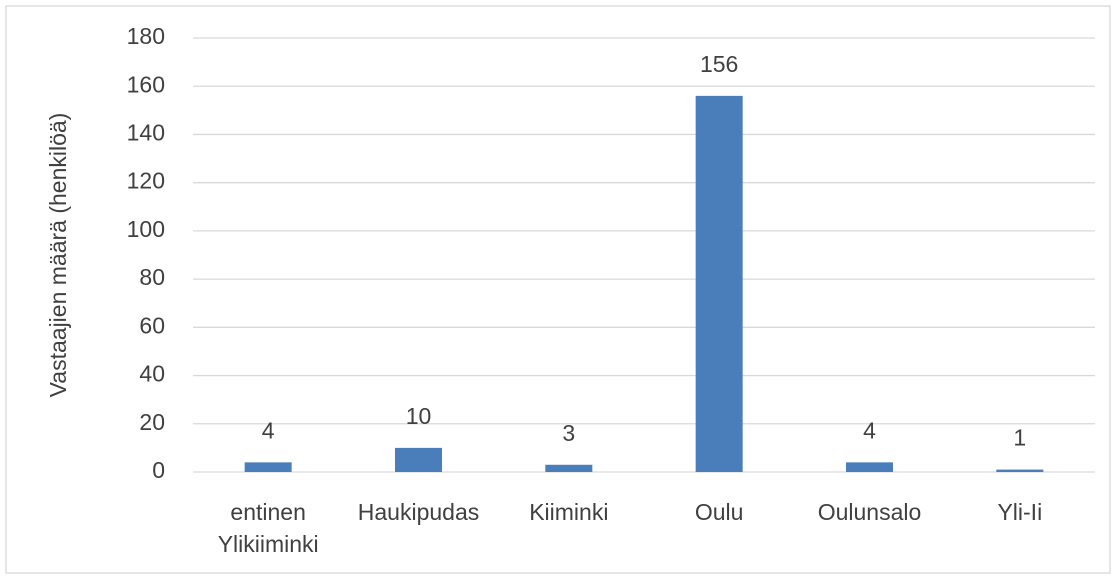  Describe the element at coordinates (146, 84) in the screenshot. I see `y-tick-label: 160` at that location.